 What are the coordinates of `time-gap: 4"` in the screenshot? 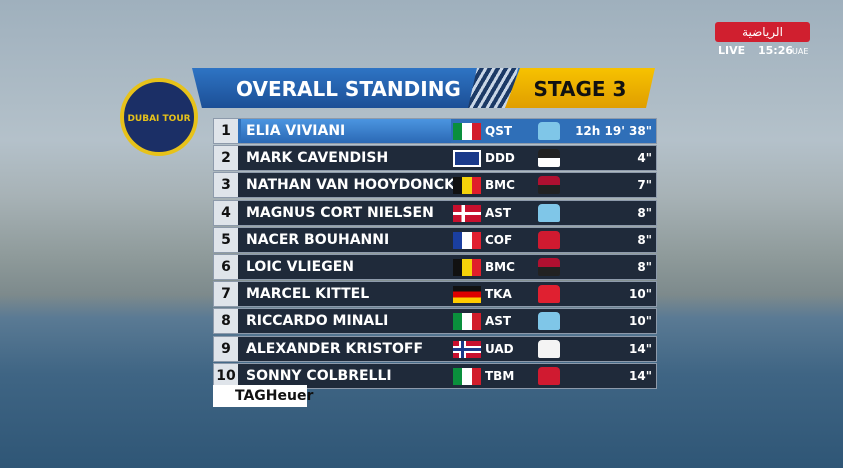 It's located at (644, 158).